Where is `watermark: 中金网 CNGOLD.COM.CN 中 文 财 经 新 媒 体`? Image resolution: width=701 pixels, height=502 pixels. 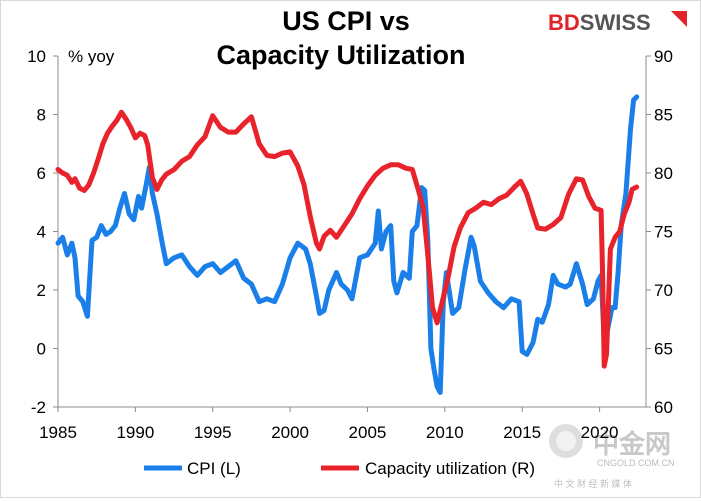
watermark: 中金网 CNGOLD.COM.CN 中 文 财 经 新 媒 体 is located at coordinates (612, 456).